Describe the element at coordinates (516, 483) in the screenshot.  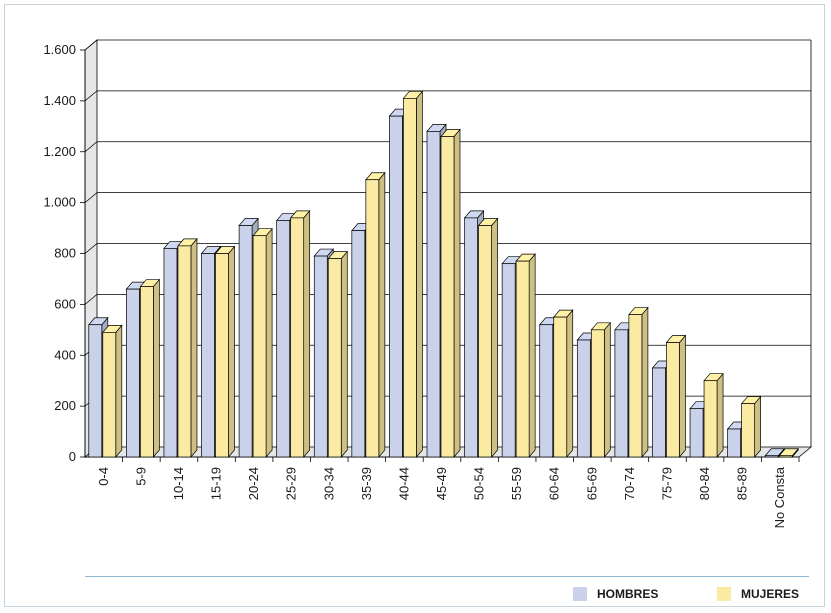
I see `x-tick-label: 55-59` at that location.